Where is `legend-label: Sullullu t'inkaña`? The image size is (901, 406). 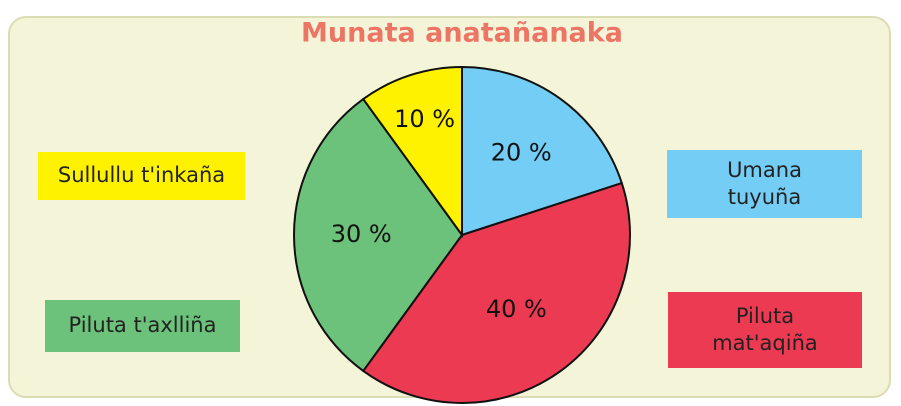 legend-label: Sullullu t'inkaña is located at coordinates (141, 175).